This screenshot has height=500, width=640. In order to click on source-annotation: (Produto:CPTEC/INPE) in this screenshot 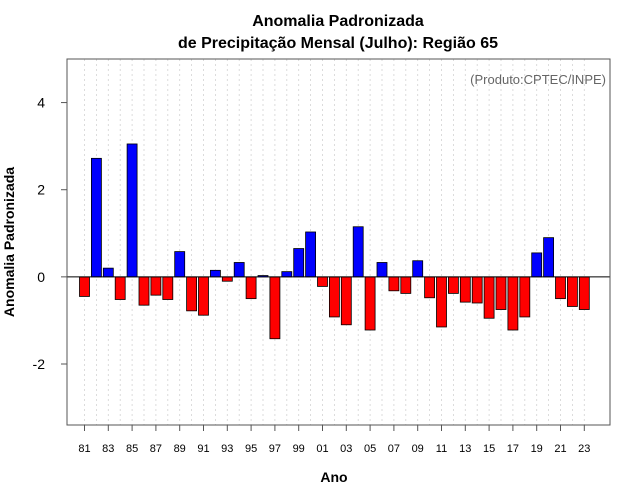, I will do `click(538, 79)`.